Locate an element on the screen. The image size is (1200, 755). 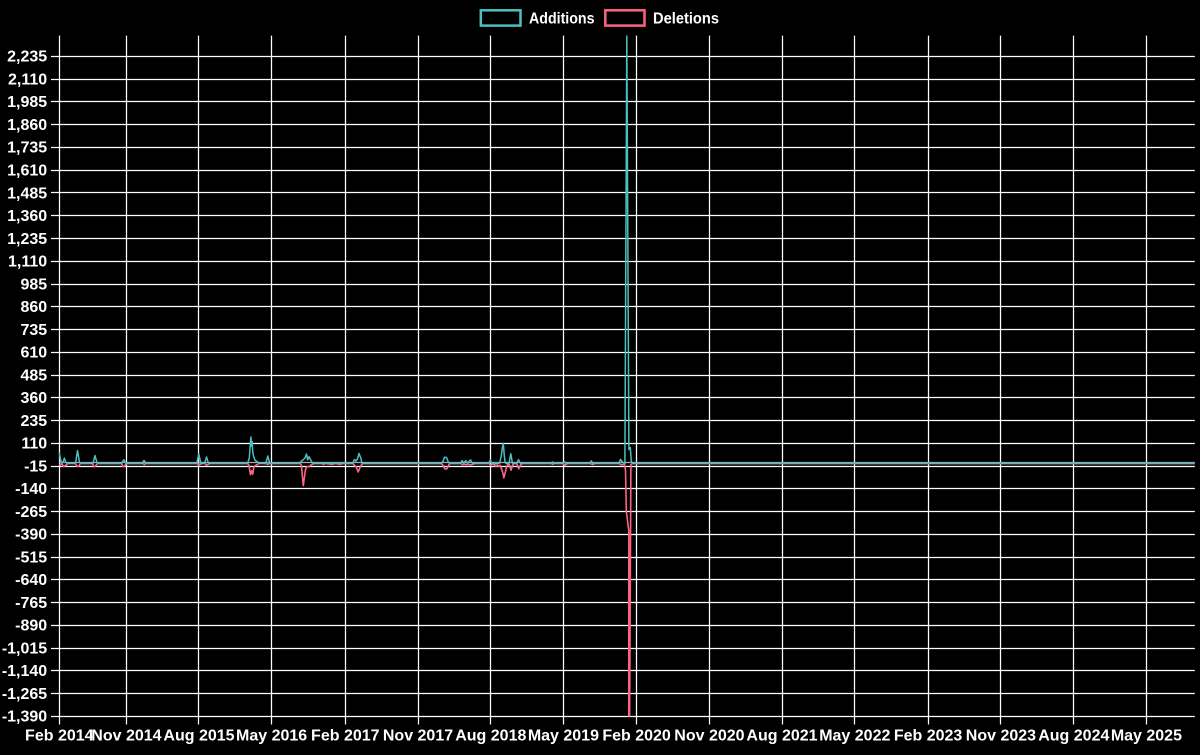
svg-text: 1,235 is located at coordinates (27, 239).